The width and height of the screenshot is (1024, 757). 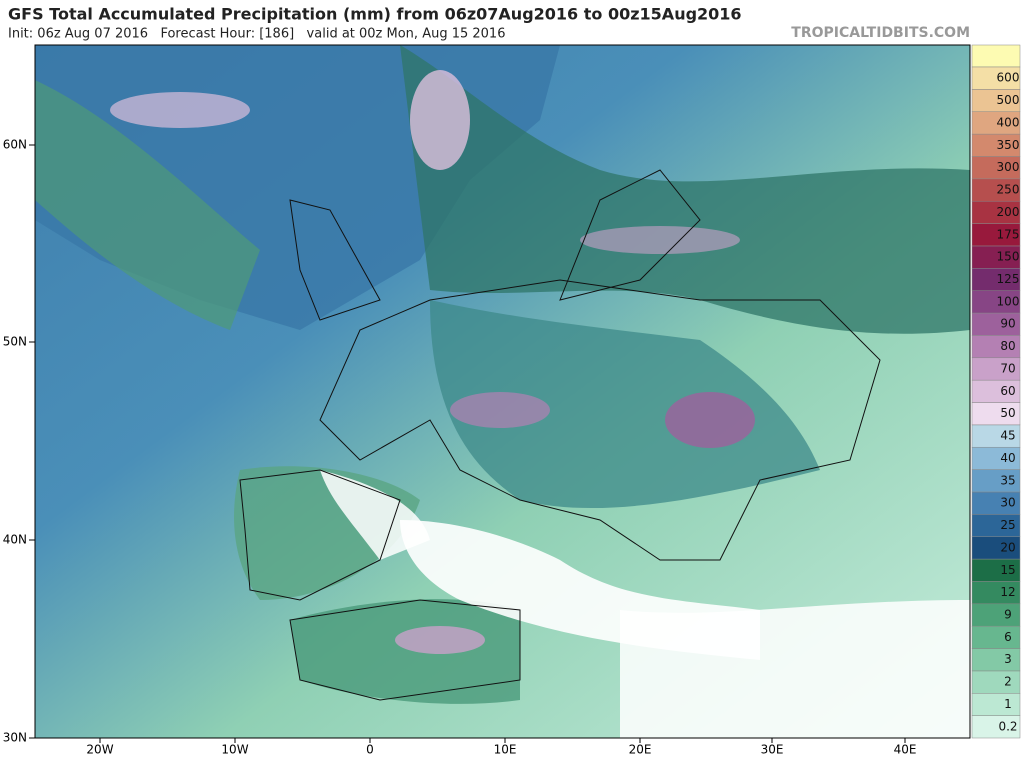 What do you see at coordinates (1008, 704) in the screenshot?
I see `colorbar-label: 1` at bounding box center [1008, 704].